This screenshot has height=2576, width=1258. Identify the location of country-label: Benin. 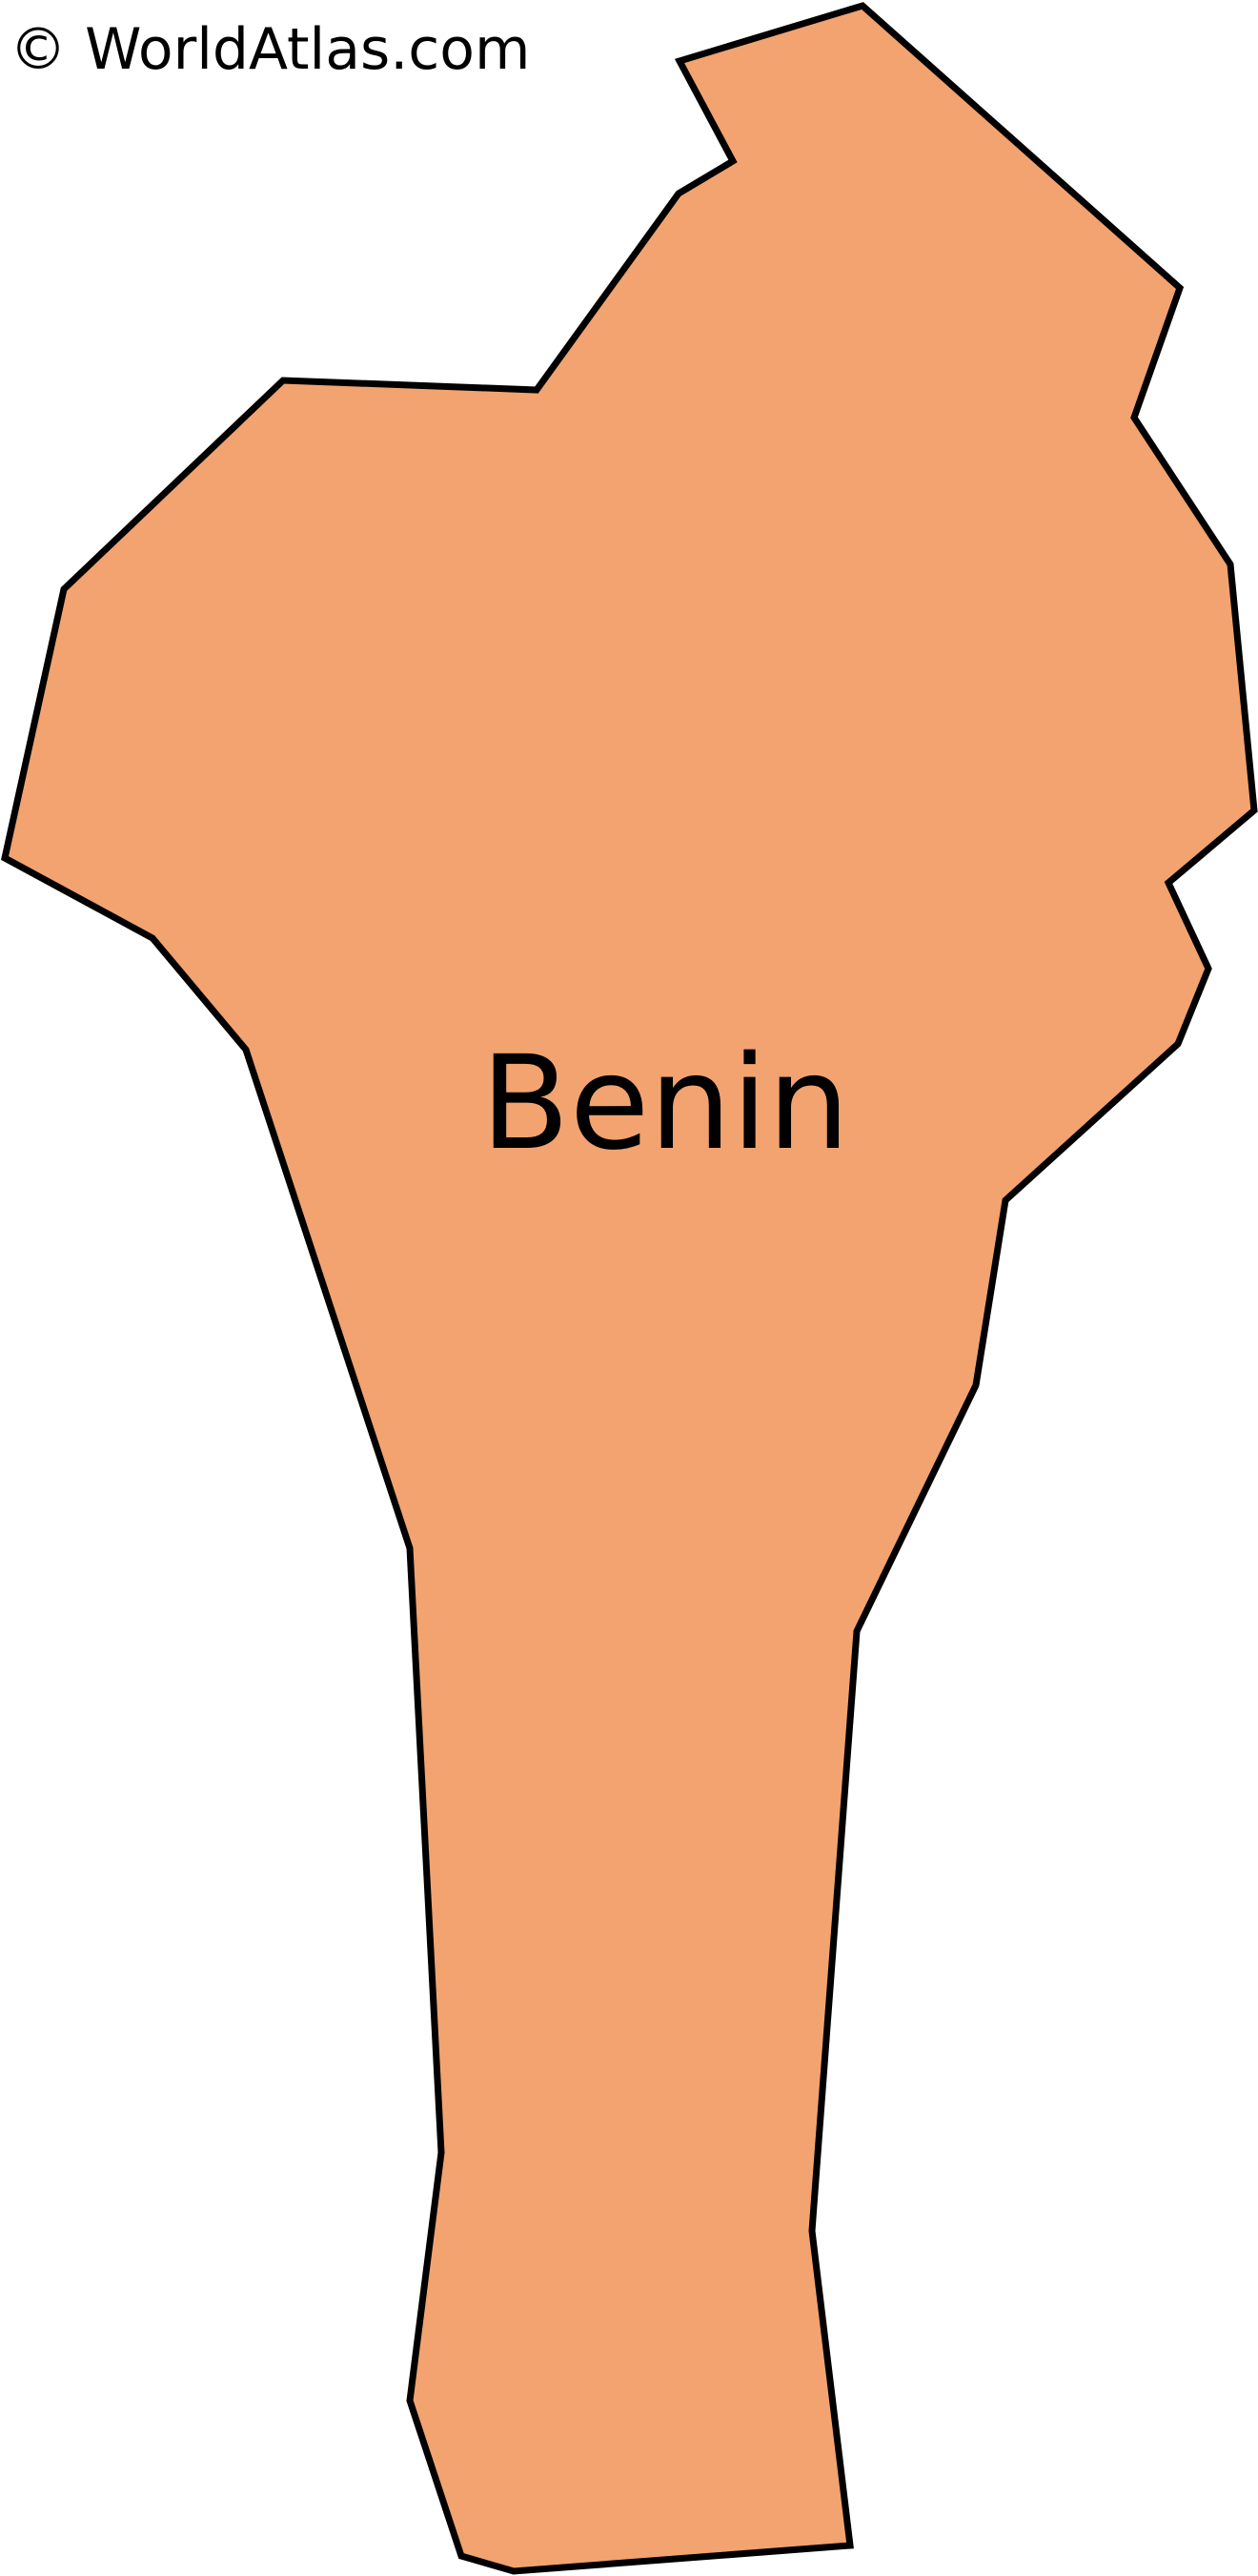
(664, 1104).